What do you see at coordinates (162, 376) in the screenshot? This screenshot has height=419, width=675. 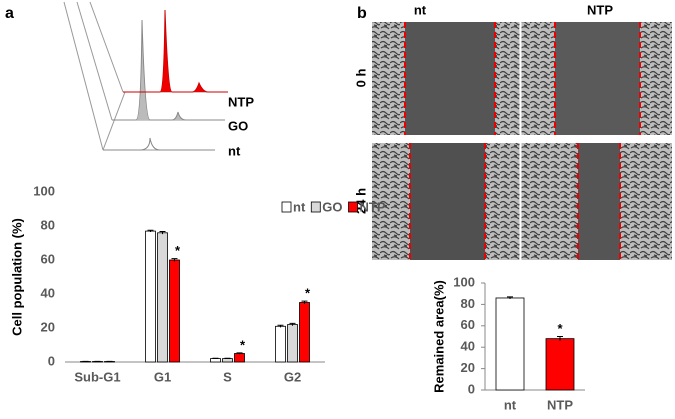 I see `x-tick-label: G1` at bounding box center [162, 376].